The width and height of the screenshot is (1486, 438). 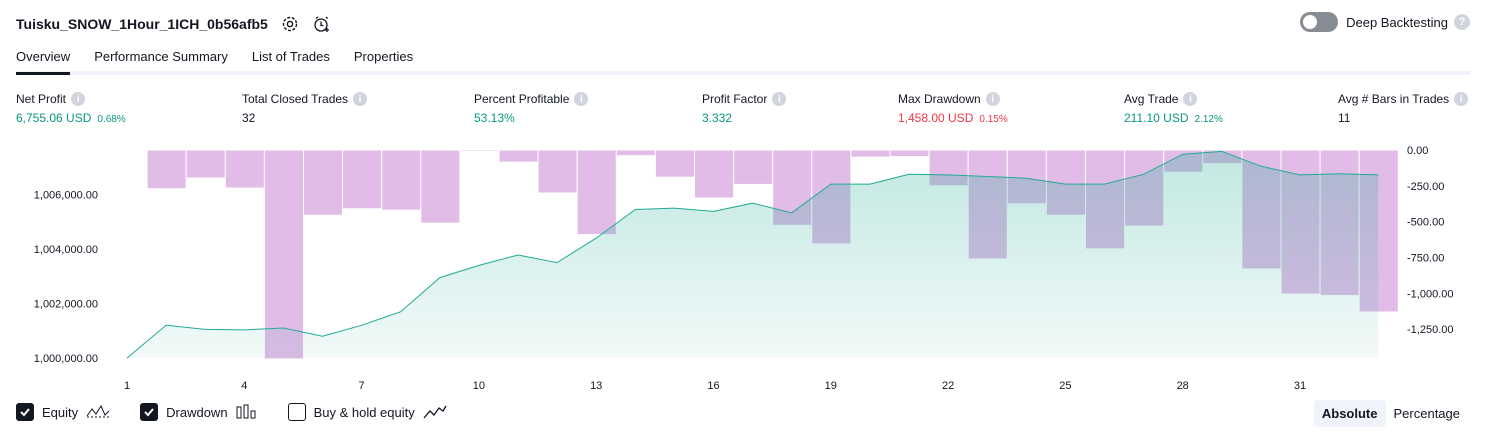 What do you see at coordinates (249, 118) in the screenshot?
I see `metric-value: 32` at bounding box center [249, 118].